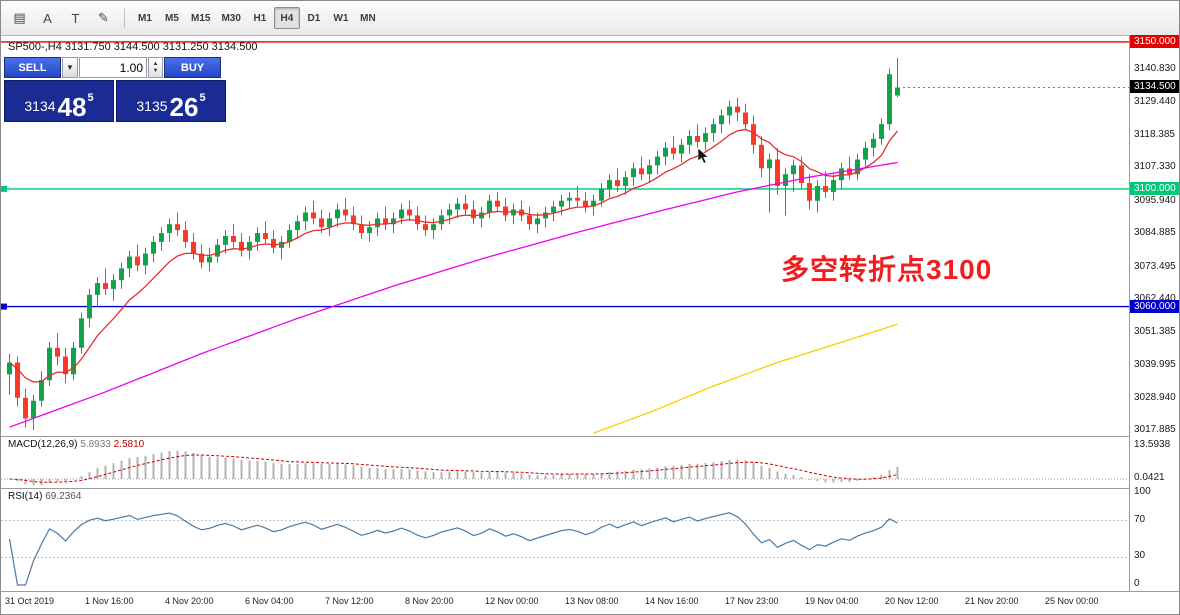 The height and width of the screenshot is (615, 1180). Describe the element at coordinates (1155, 365) in the screenshot. I see `price-axis-label: 3039.995` at that location.